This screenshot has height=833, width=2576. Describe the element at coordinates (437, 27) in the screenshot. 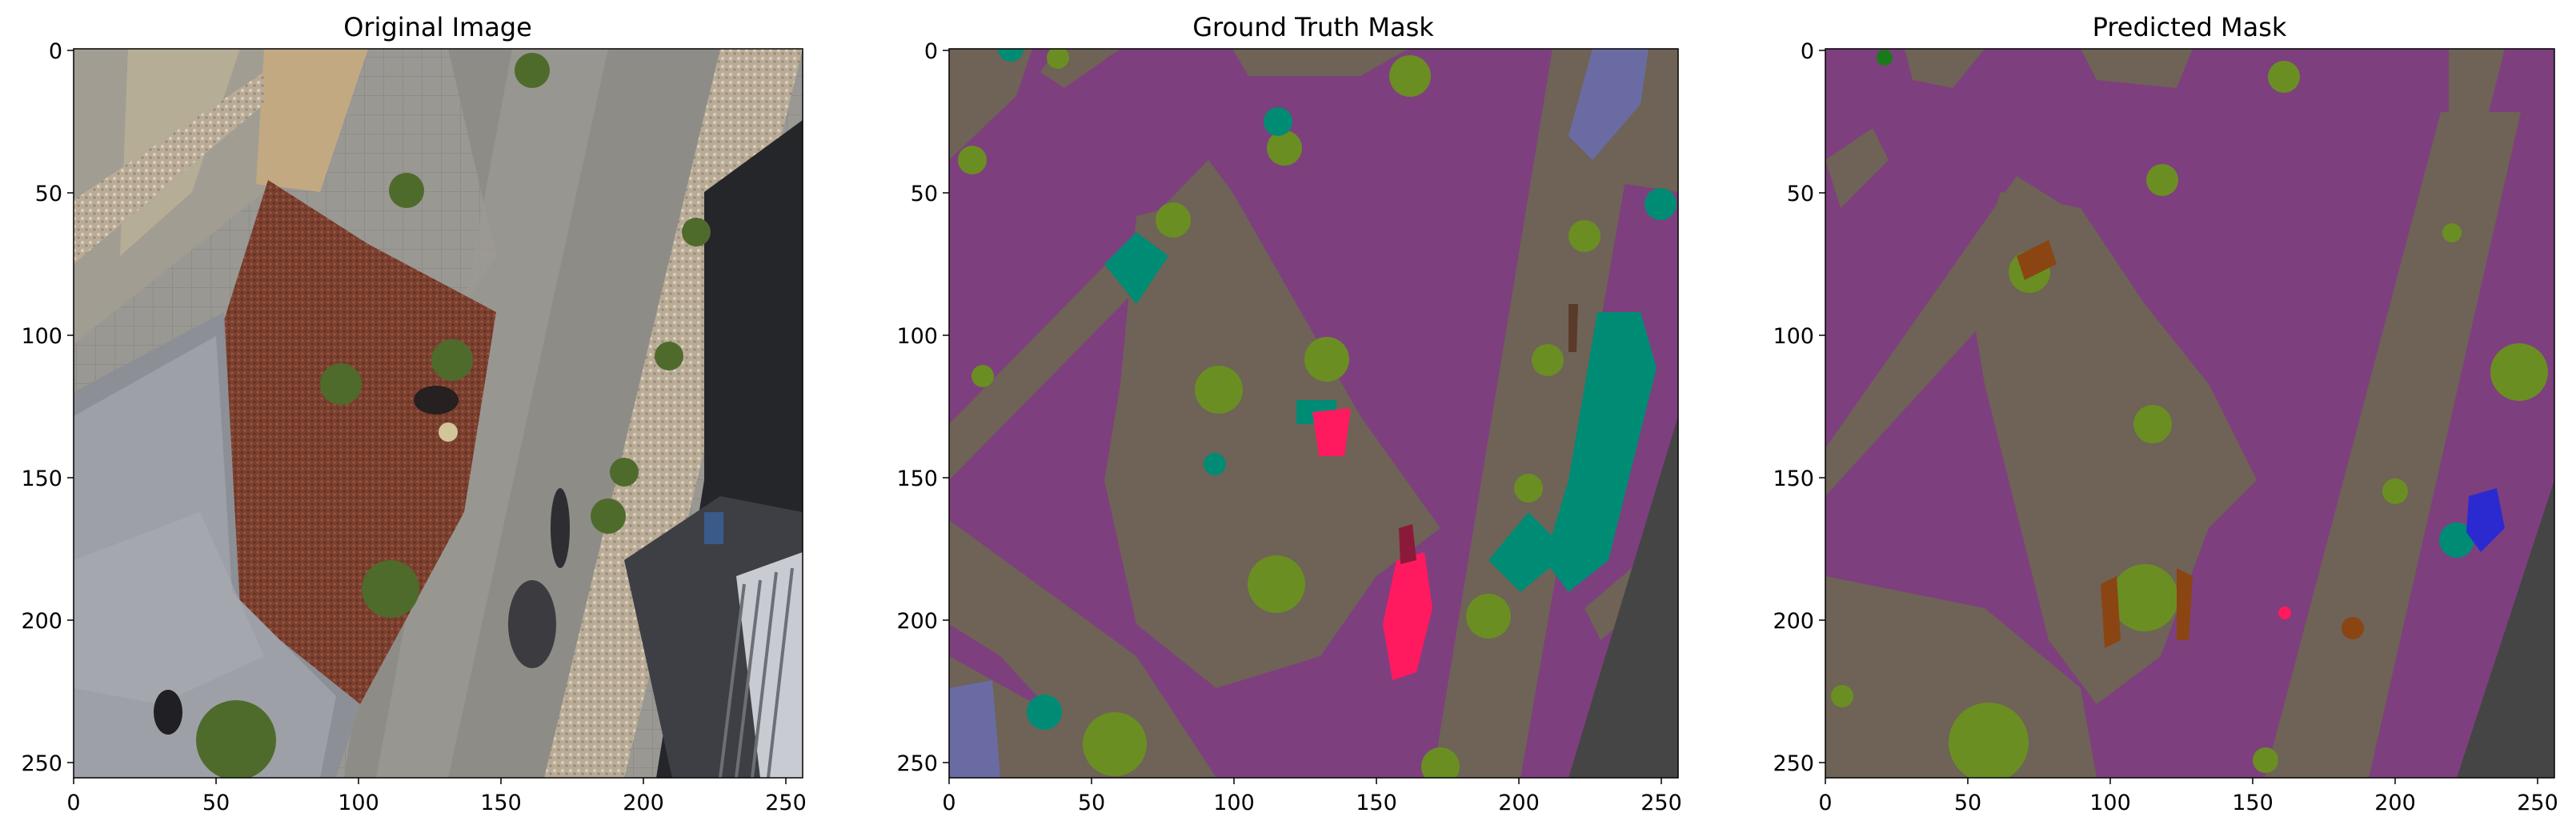

I see `panel-title: Original Image` at that location.